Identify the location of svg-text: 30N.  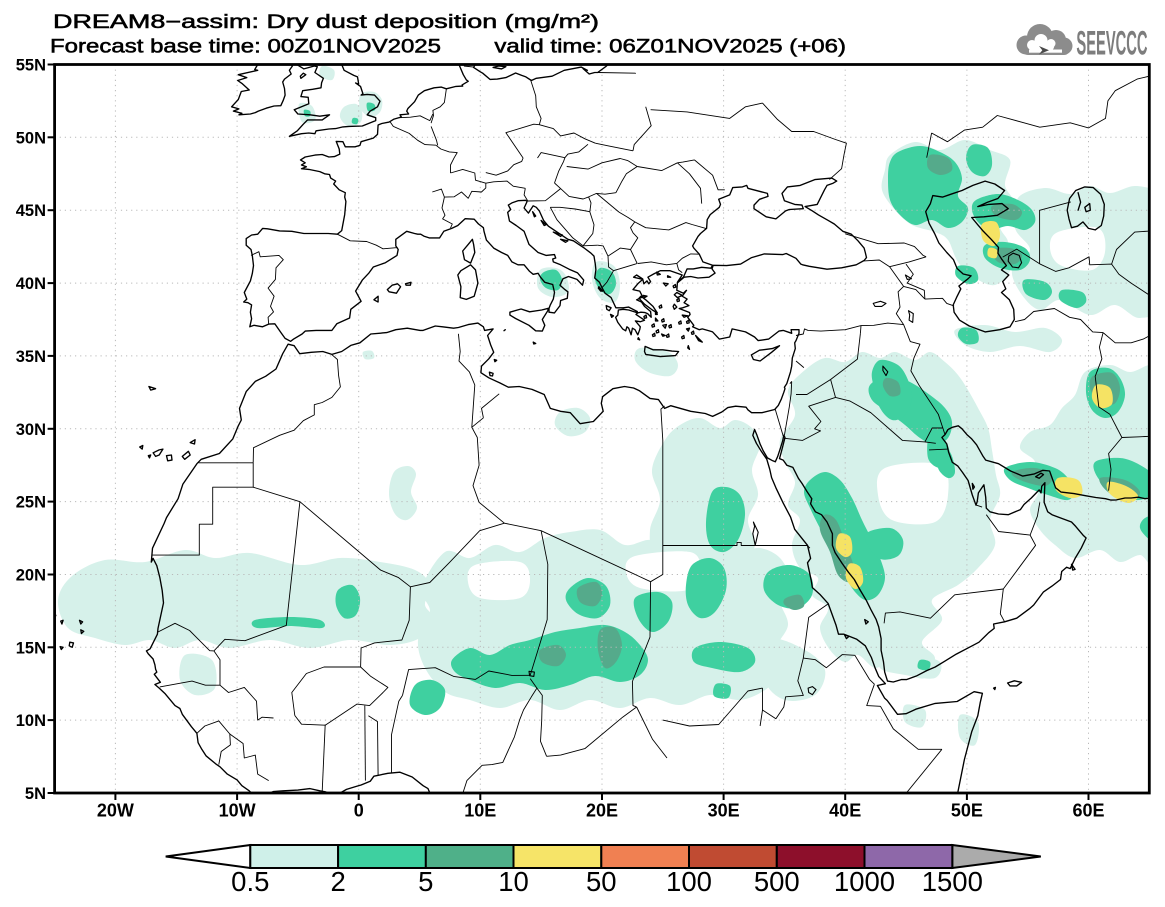
(31, 430).